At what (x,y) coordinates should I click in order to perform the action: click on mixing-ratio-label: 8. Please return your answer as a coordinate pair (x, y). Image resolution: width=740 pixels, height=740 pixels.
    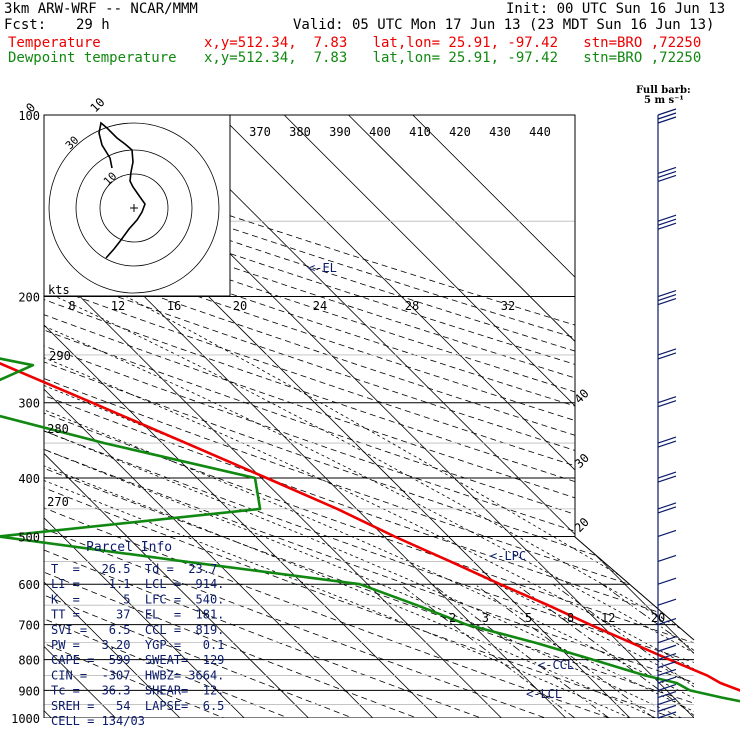
    Looking at the image, I should click on (570, 618).